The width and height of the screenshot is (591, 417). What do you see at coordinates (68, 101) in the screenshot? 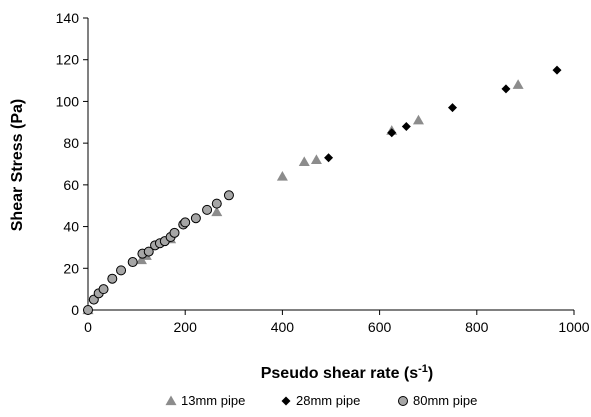
I see `y-tick-label: 100` at bounding box center [68, 101].